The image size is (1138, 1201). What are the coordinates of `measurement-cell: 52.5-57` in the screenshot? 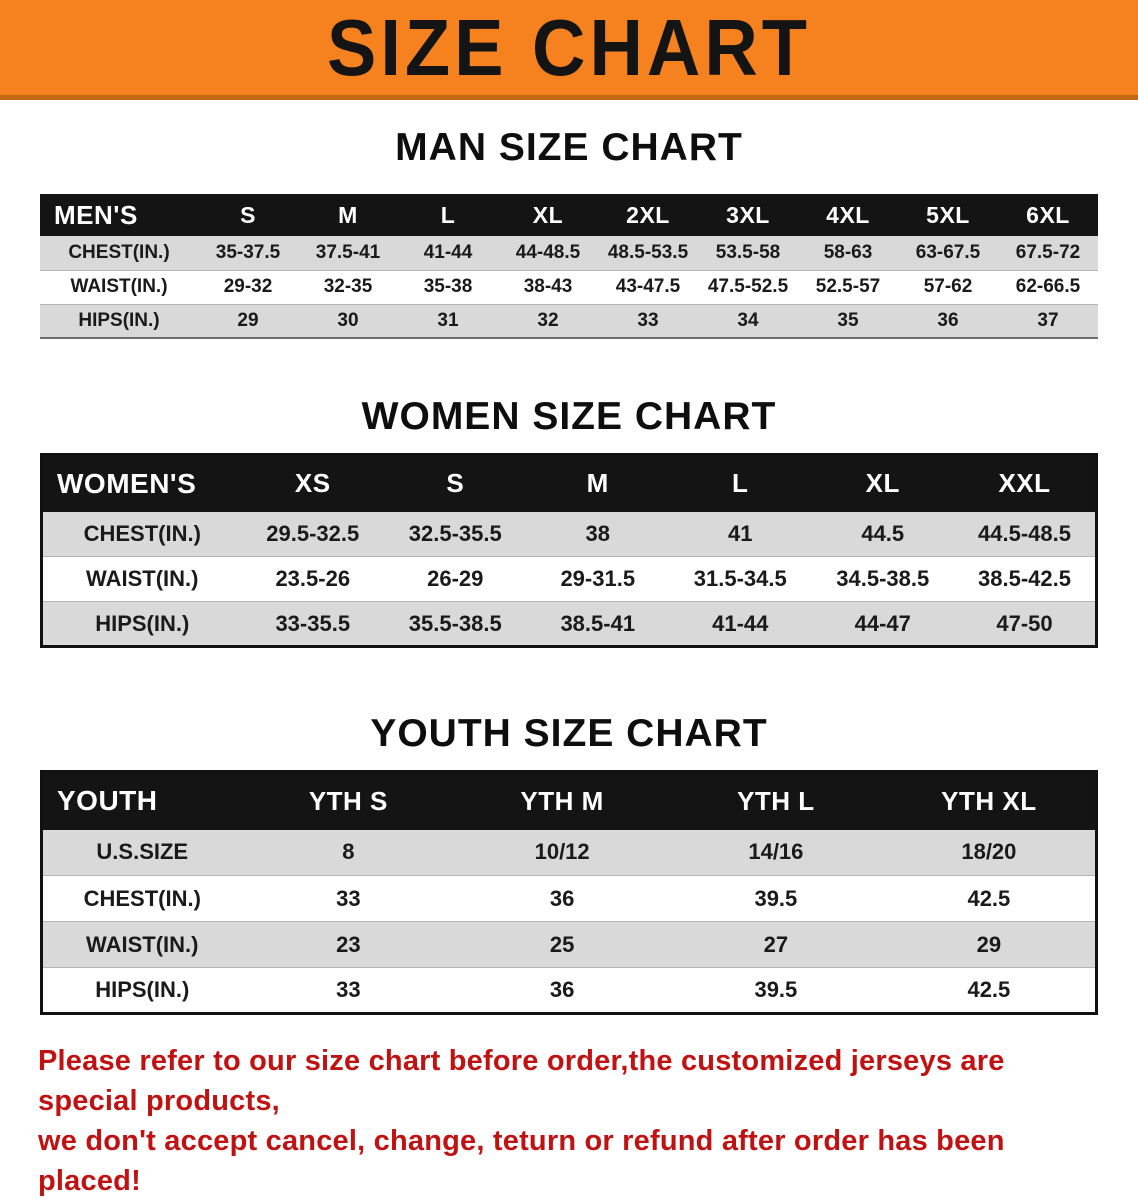 It's located at (848, 286).